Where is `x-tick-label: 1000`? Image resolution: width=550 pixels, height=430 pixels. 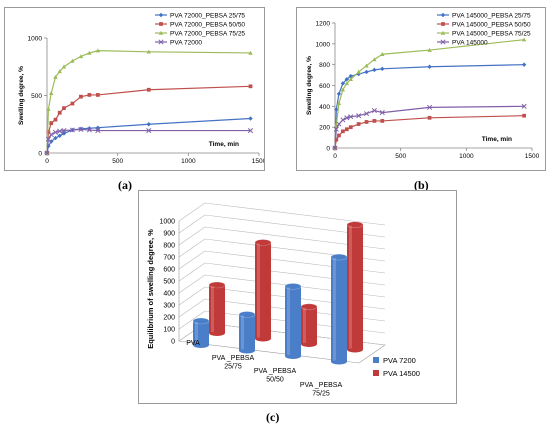 x-tick-label: 1000 is located at coordinates (188, 161).